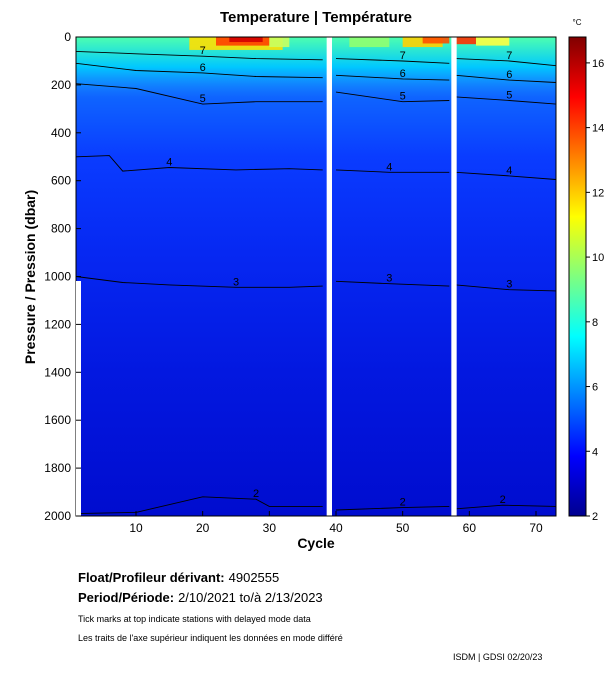  I want to click on surface-layer, so click(316, 67).